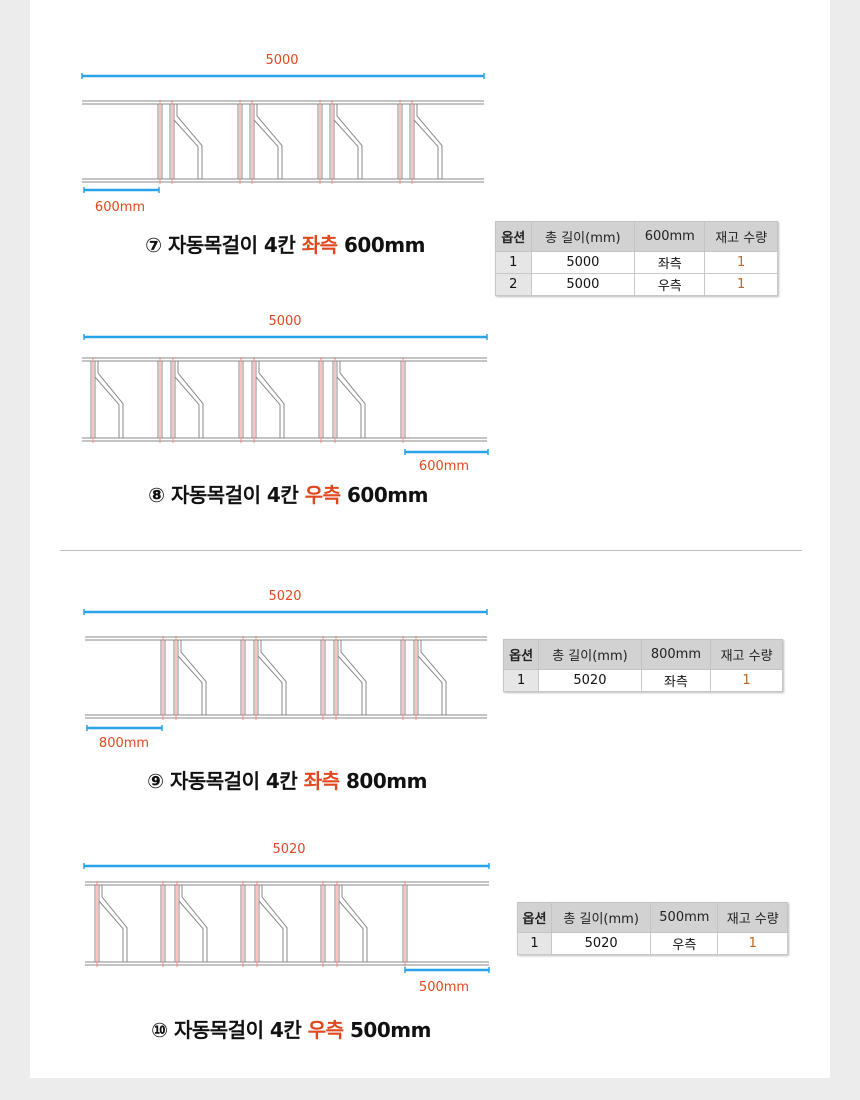 The width and height of the screenshot is (860, 1100). What do you see at coordinates (386, 781) in the screenshot?
I see `title-size: 800mm` at bounding box center [386, 781].